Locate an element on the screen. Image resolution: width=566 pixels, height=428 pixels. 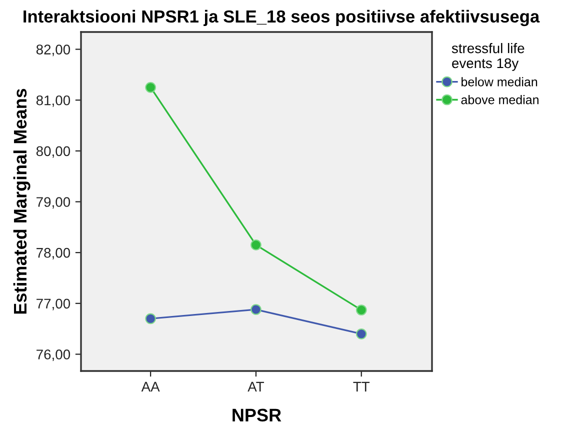
y-tick-label: 82,00 is located at coordinates (53, 50).